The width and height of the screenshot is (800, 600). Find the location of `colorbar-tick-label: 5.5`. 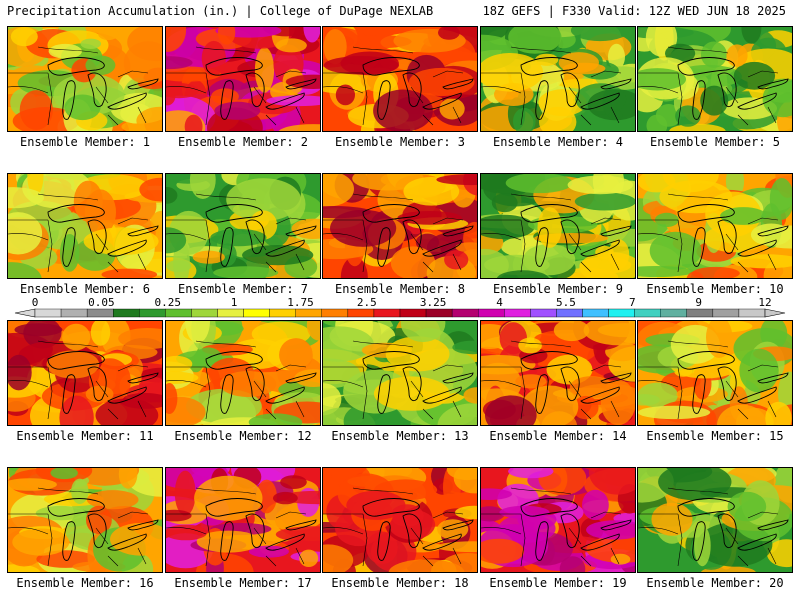

colorbar-tick-label: 5.5 is located at coordinates (565, 302).